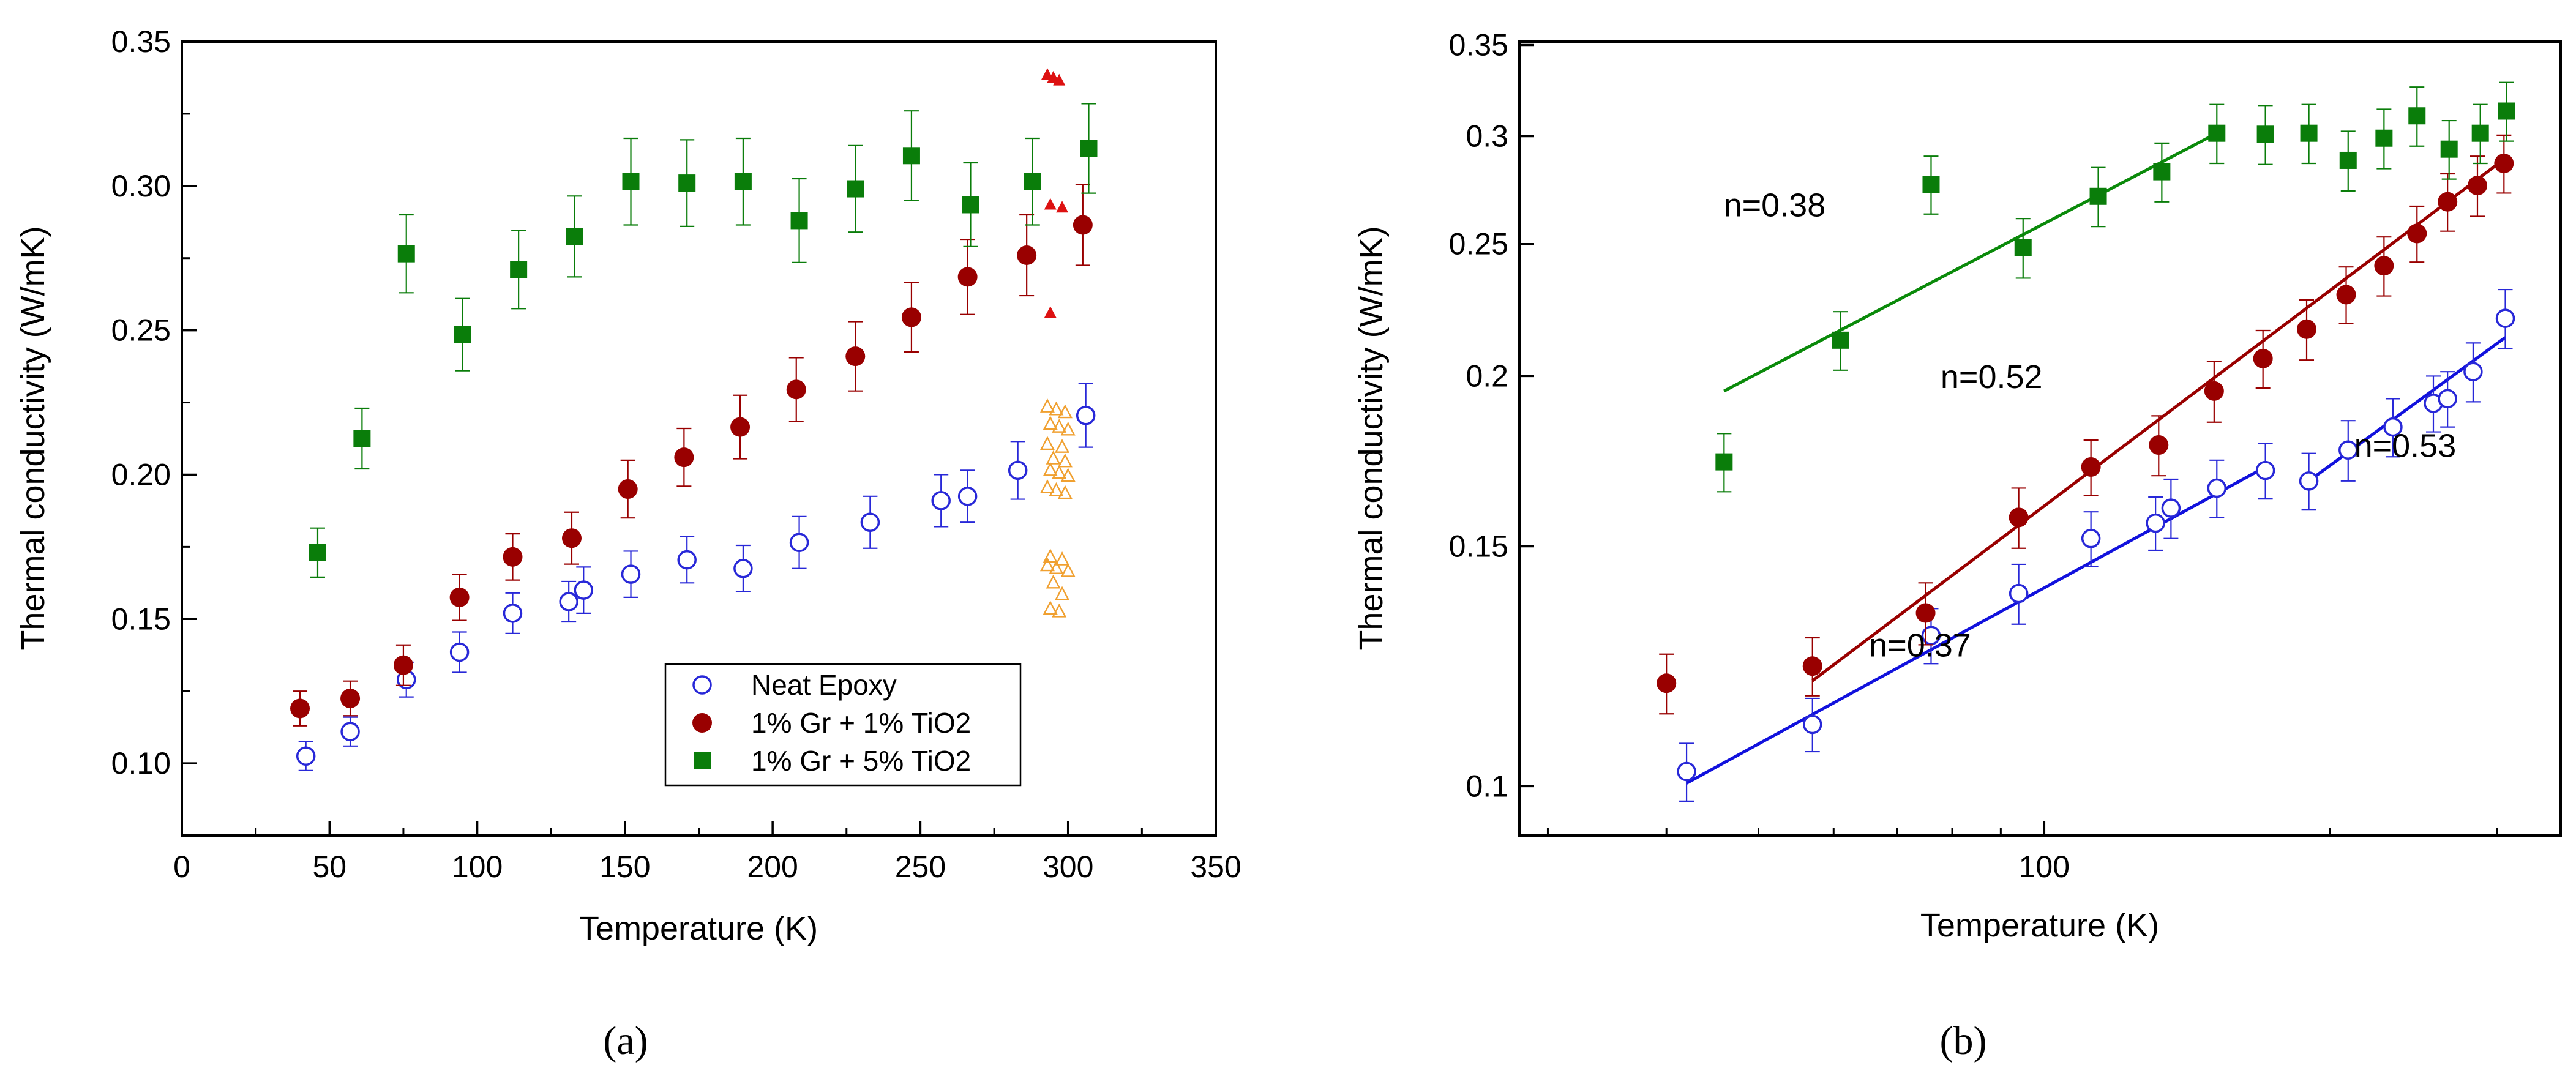  I want to click on panel-a-x-tick-label: 150, so click(624, 867).